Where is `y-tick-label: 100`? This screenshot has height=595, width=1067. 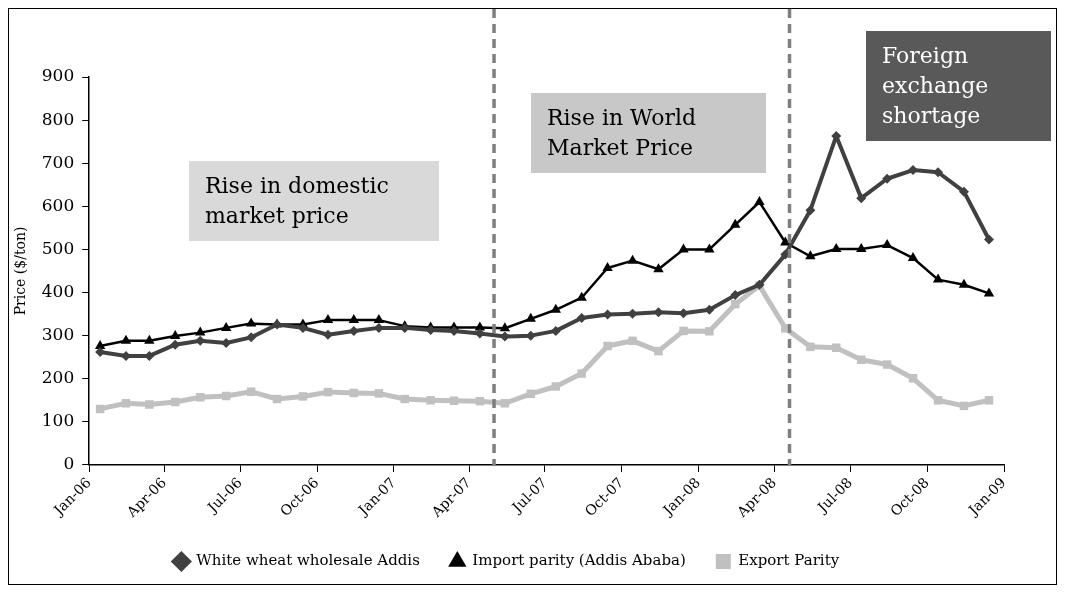 y-tick-label: 100 is located at coordinates (58, 420).